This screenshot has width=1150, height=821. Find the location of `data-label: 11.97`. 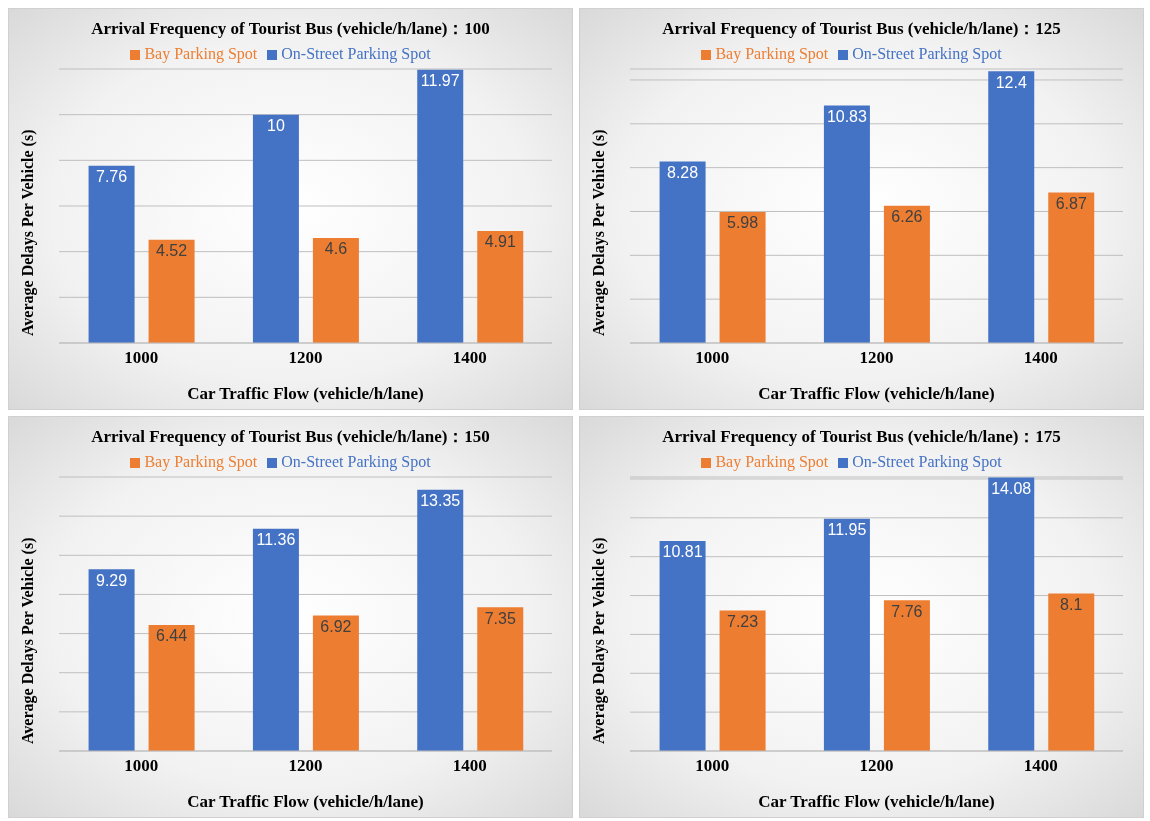

data-label: 11.97 is located at coordinates (440, 81).